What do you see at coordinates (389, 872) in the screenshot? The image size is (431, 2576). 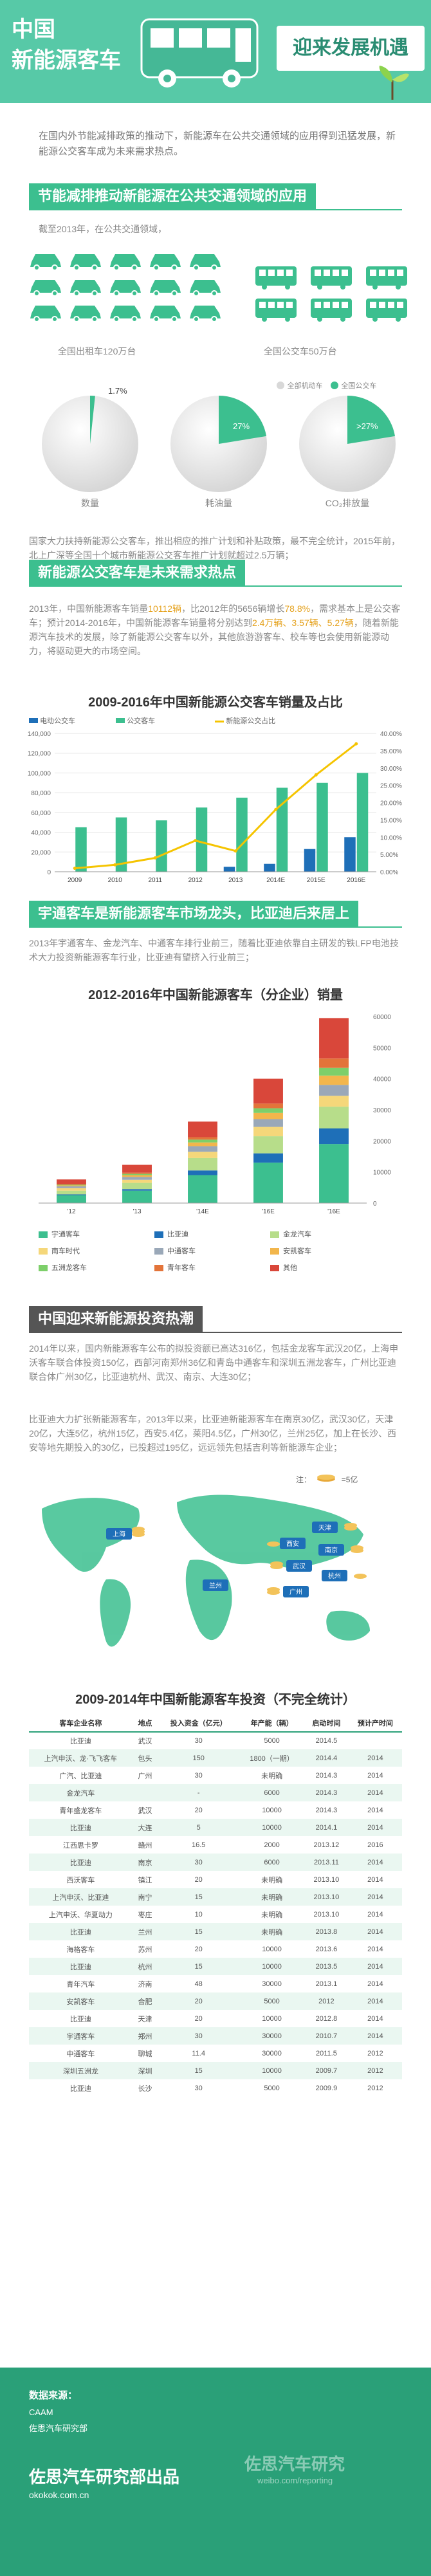 I see `chart1-y2tick-label: 0.00%` at bounding box center [389, 872].